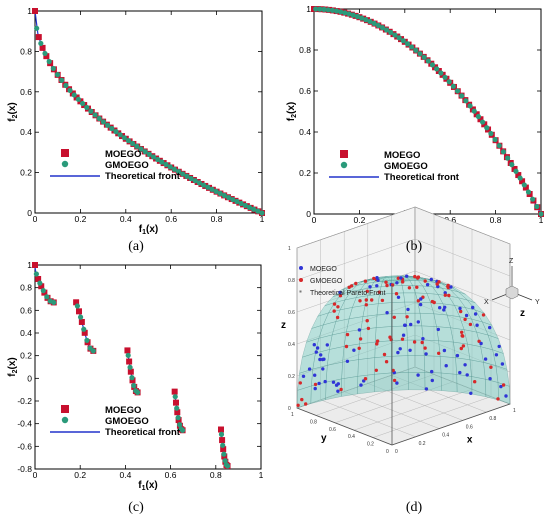  I want to click on x-tick-label: 0, so click(35, 475).